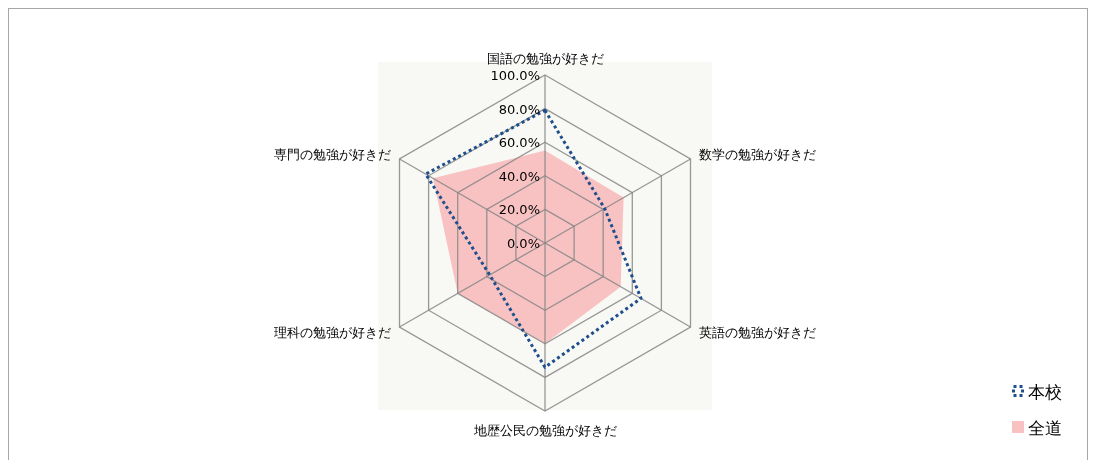 The image size is (1095, 460). I want to click on y-tick-label: 60.0%, so click(519, 143).